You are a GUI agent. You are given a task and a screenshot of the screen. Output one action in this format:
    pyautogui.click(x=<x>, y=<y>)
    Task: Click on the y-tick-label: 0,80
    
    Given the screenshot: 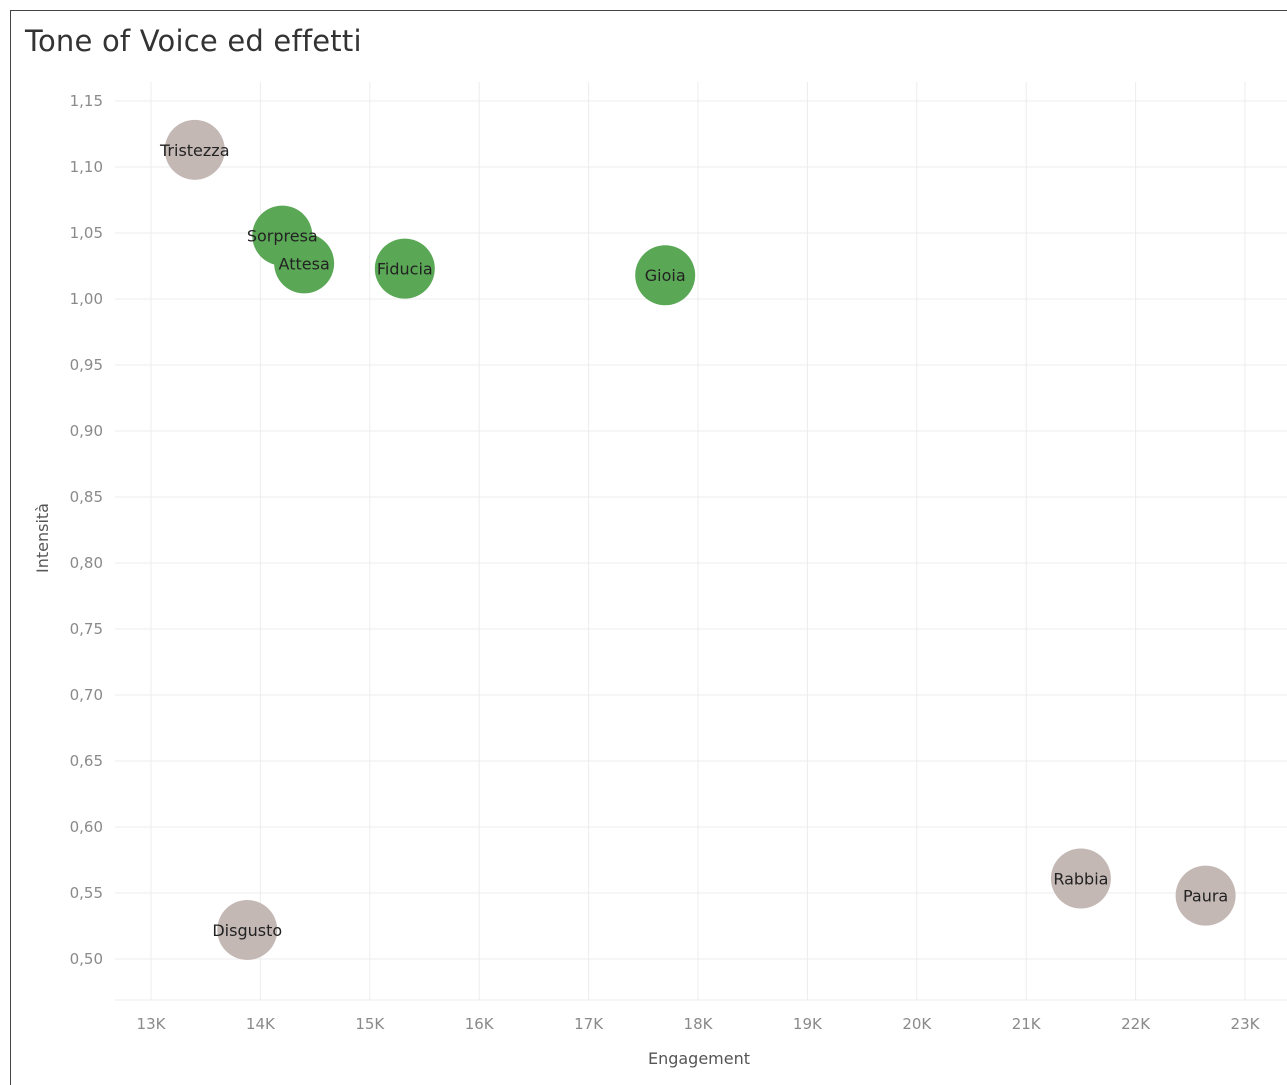 What is the action you would take?
    pyautogui.click(x=86, y=563)
    